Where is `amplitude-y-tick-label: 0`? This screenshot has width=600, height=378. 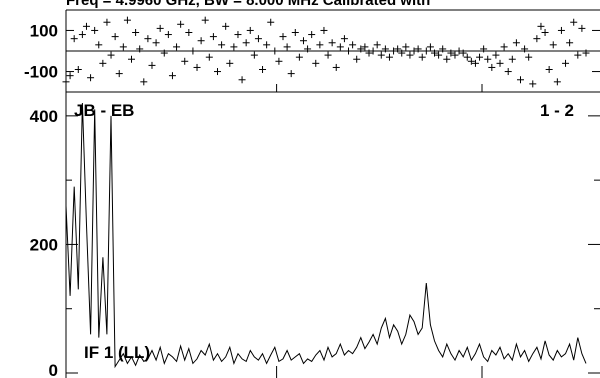
amplitude-y-tick-label: 0 is located at coordinates (53, 369).